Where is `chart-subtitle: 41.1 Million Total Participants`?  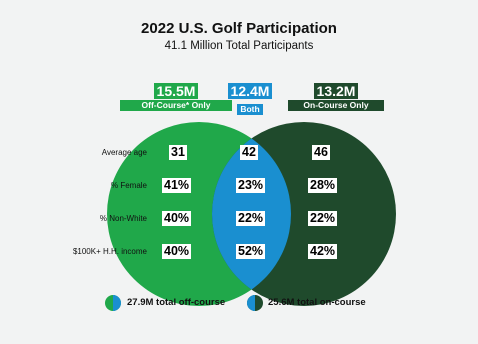 chart-subtitle: 41.1 Million Total Participants is located at coordinates (239, 46).